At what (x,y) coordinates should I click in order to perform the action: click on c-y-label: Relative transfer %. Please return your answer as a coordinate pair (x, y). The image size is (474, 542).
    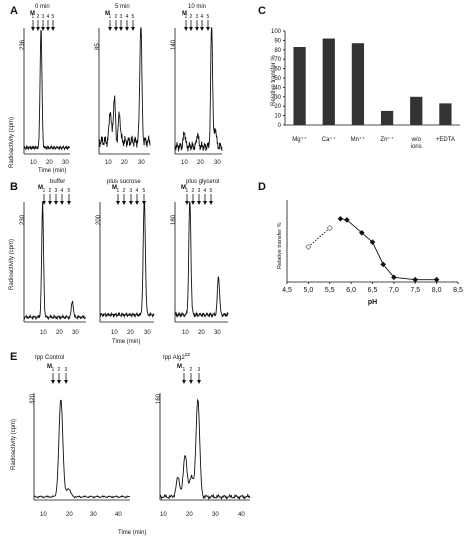
    Looking at the image, I should click on (274, 80).